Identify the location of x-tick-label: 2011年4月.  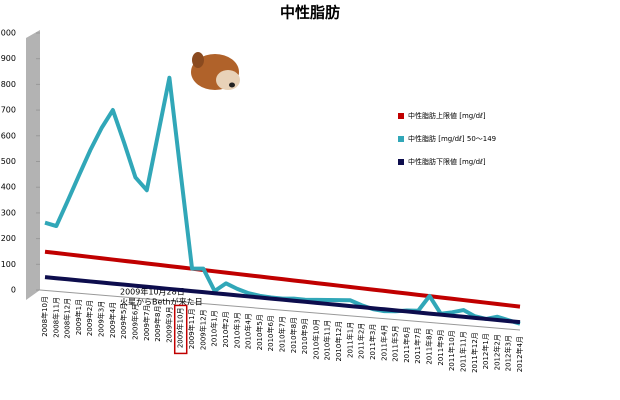
(383, 343).